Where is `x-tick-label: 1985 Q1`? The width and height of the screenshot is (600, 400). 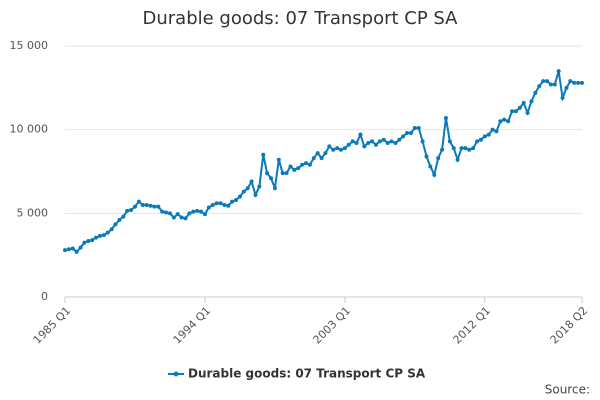
x-tick-label: 1985 Q1 is located at coordinates (52, 325).